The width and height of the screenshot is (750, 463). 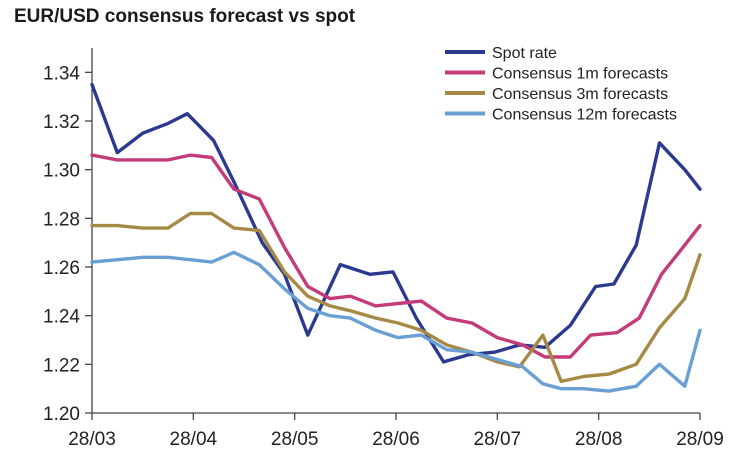 What do you see at coordinates (599, 439) in the screenshot?
I see `x-tick-label: 28/08` at bounding box center [599, 439].